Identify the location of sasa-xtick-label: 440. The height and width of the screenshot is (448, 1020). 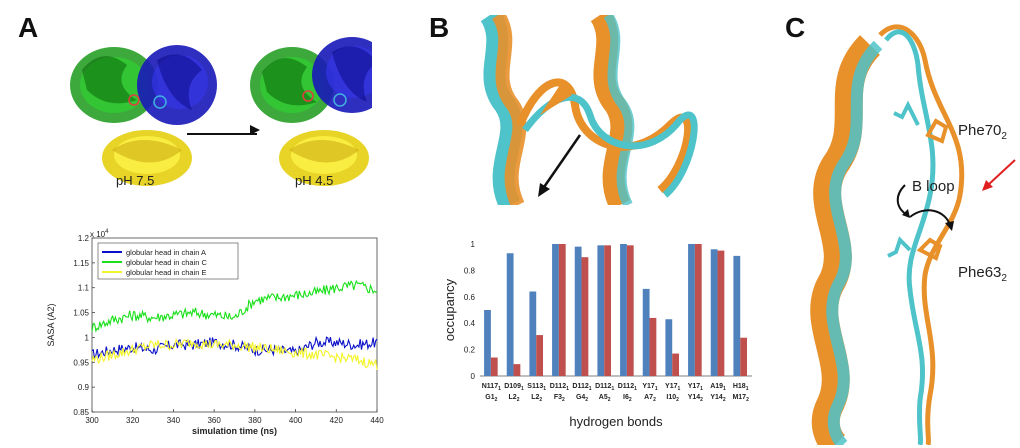
(377, 420).